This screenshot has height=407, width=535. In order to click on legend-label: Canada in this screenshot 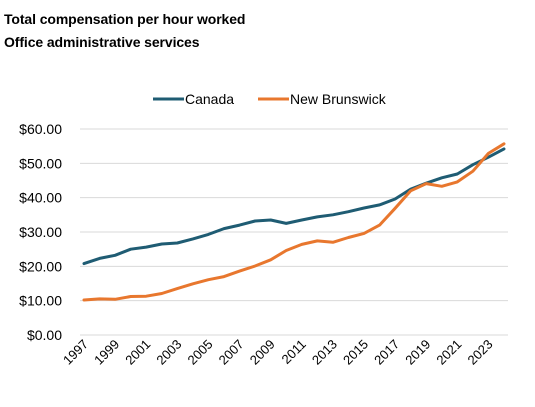, I will do `click(209, 99)`.